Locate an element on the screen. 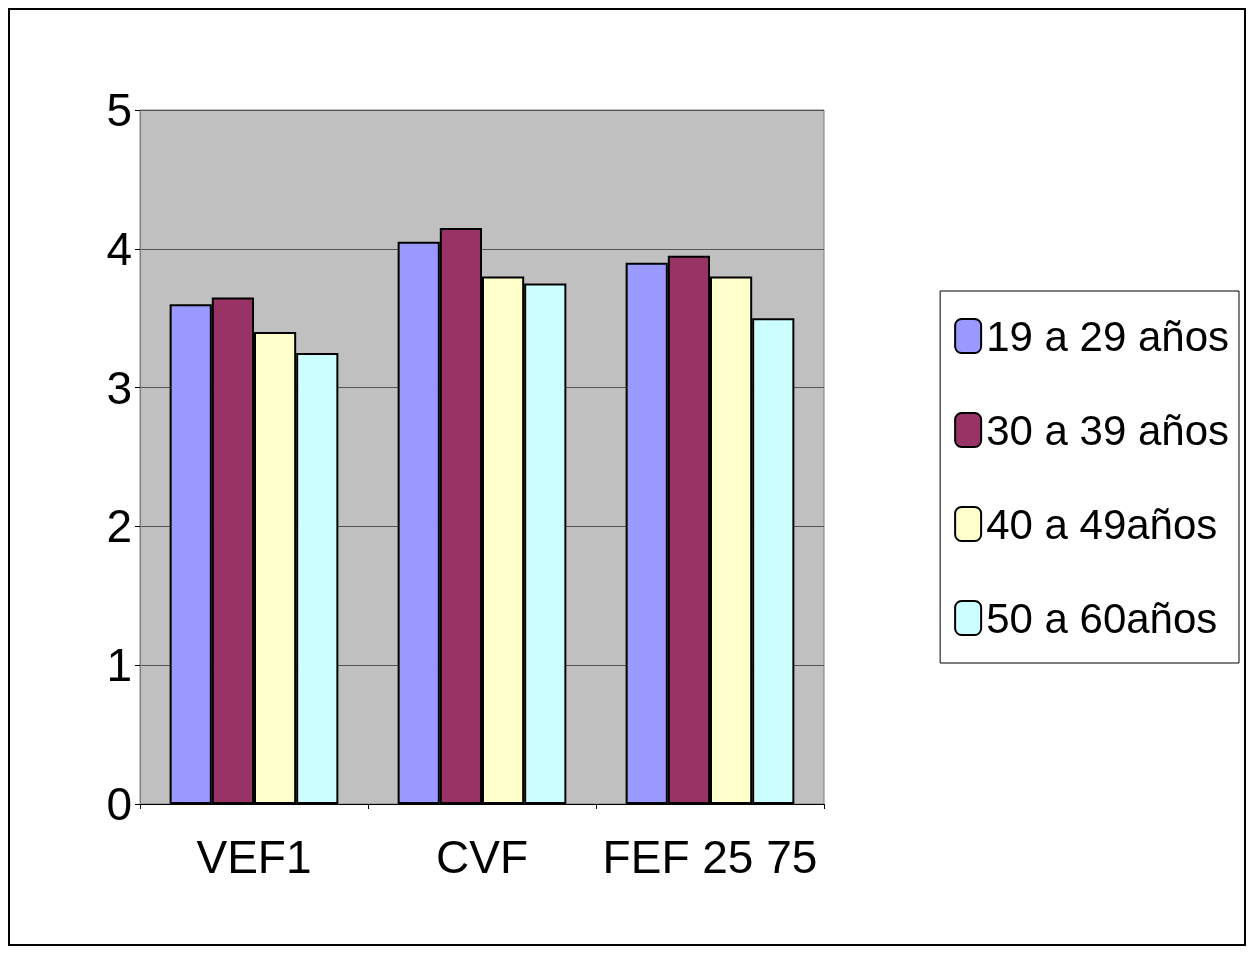 The width and height of the screenshot is (1256, 956). x-tick-label: FEF 25 75 is located at coordinates (710, 857).